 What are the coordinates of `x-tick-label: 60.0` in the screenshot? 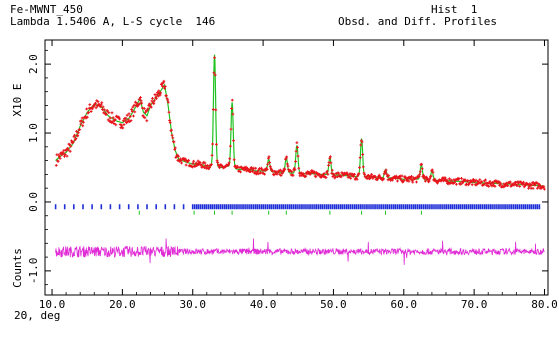 It's located at (404, 304).